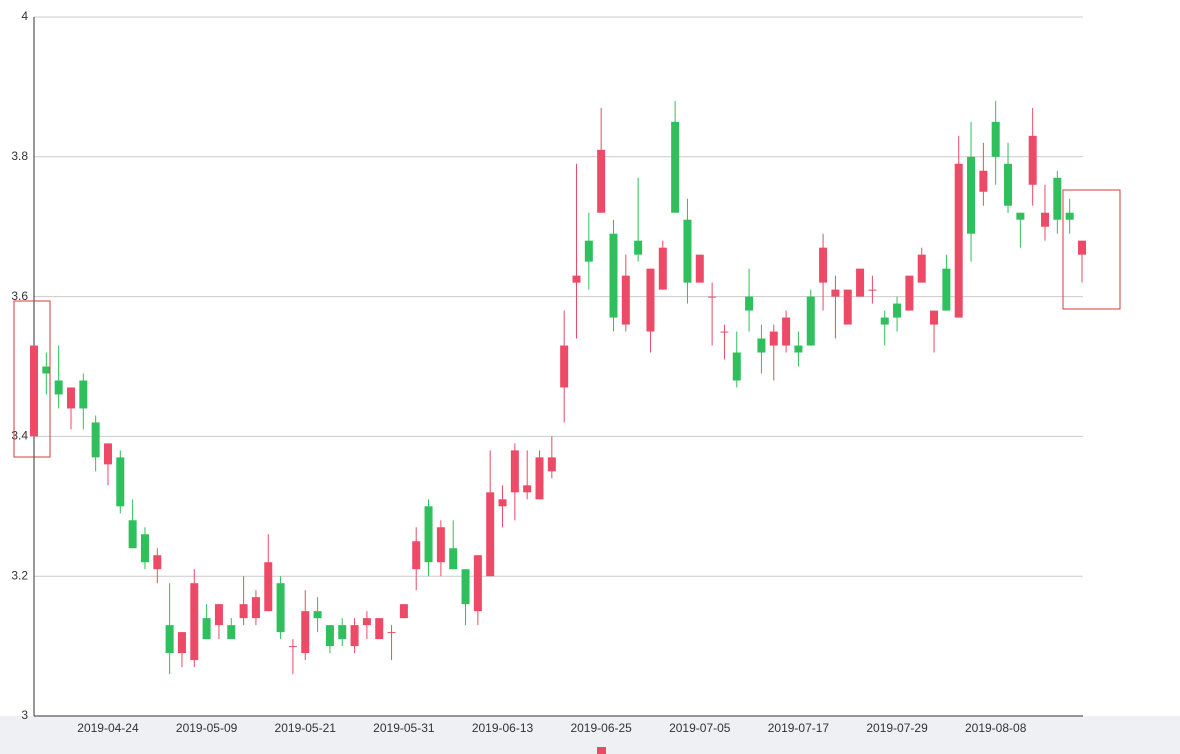 The image size is (1180, 754). What do you see at coordinates (19, 156) in the screenshot?
I see `y-tick-label: 3.8` at bounding box center [19, 156].